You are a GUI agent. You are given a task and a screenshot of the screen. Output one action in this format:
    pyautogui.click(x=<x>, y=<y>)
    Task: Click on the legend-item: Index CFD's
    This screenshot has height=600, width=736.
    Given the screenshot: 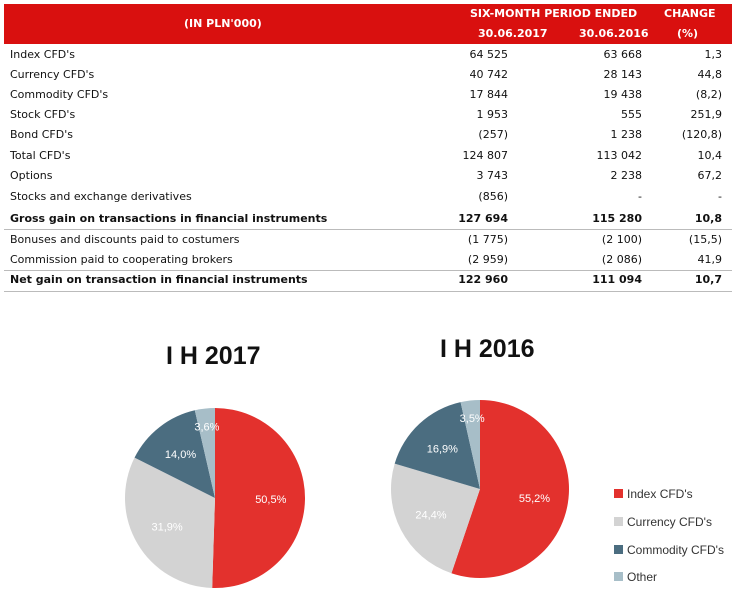 What is the action you would take?
    pyautogui.click(x=653, y=494)
    